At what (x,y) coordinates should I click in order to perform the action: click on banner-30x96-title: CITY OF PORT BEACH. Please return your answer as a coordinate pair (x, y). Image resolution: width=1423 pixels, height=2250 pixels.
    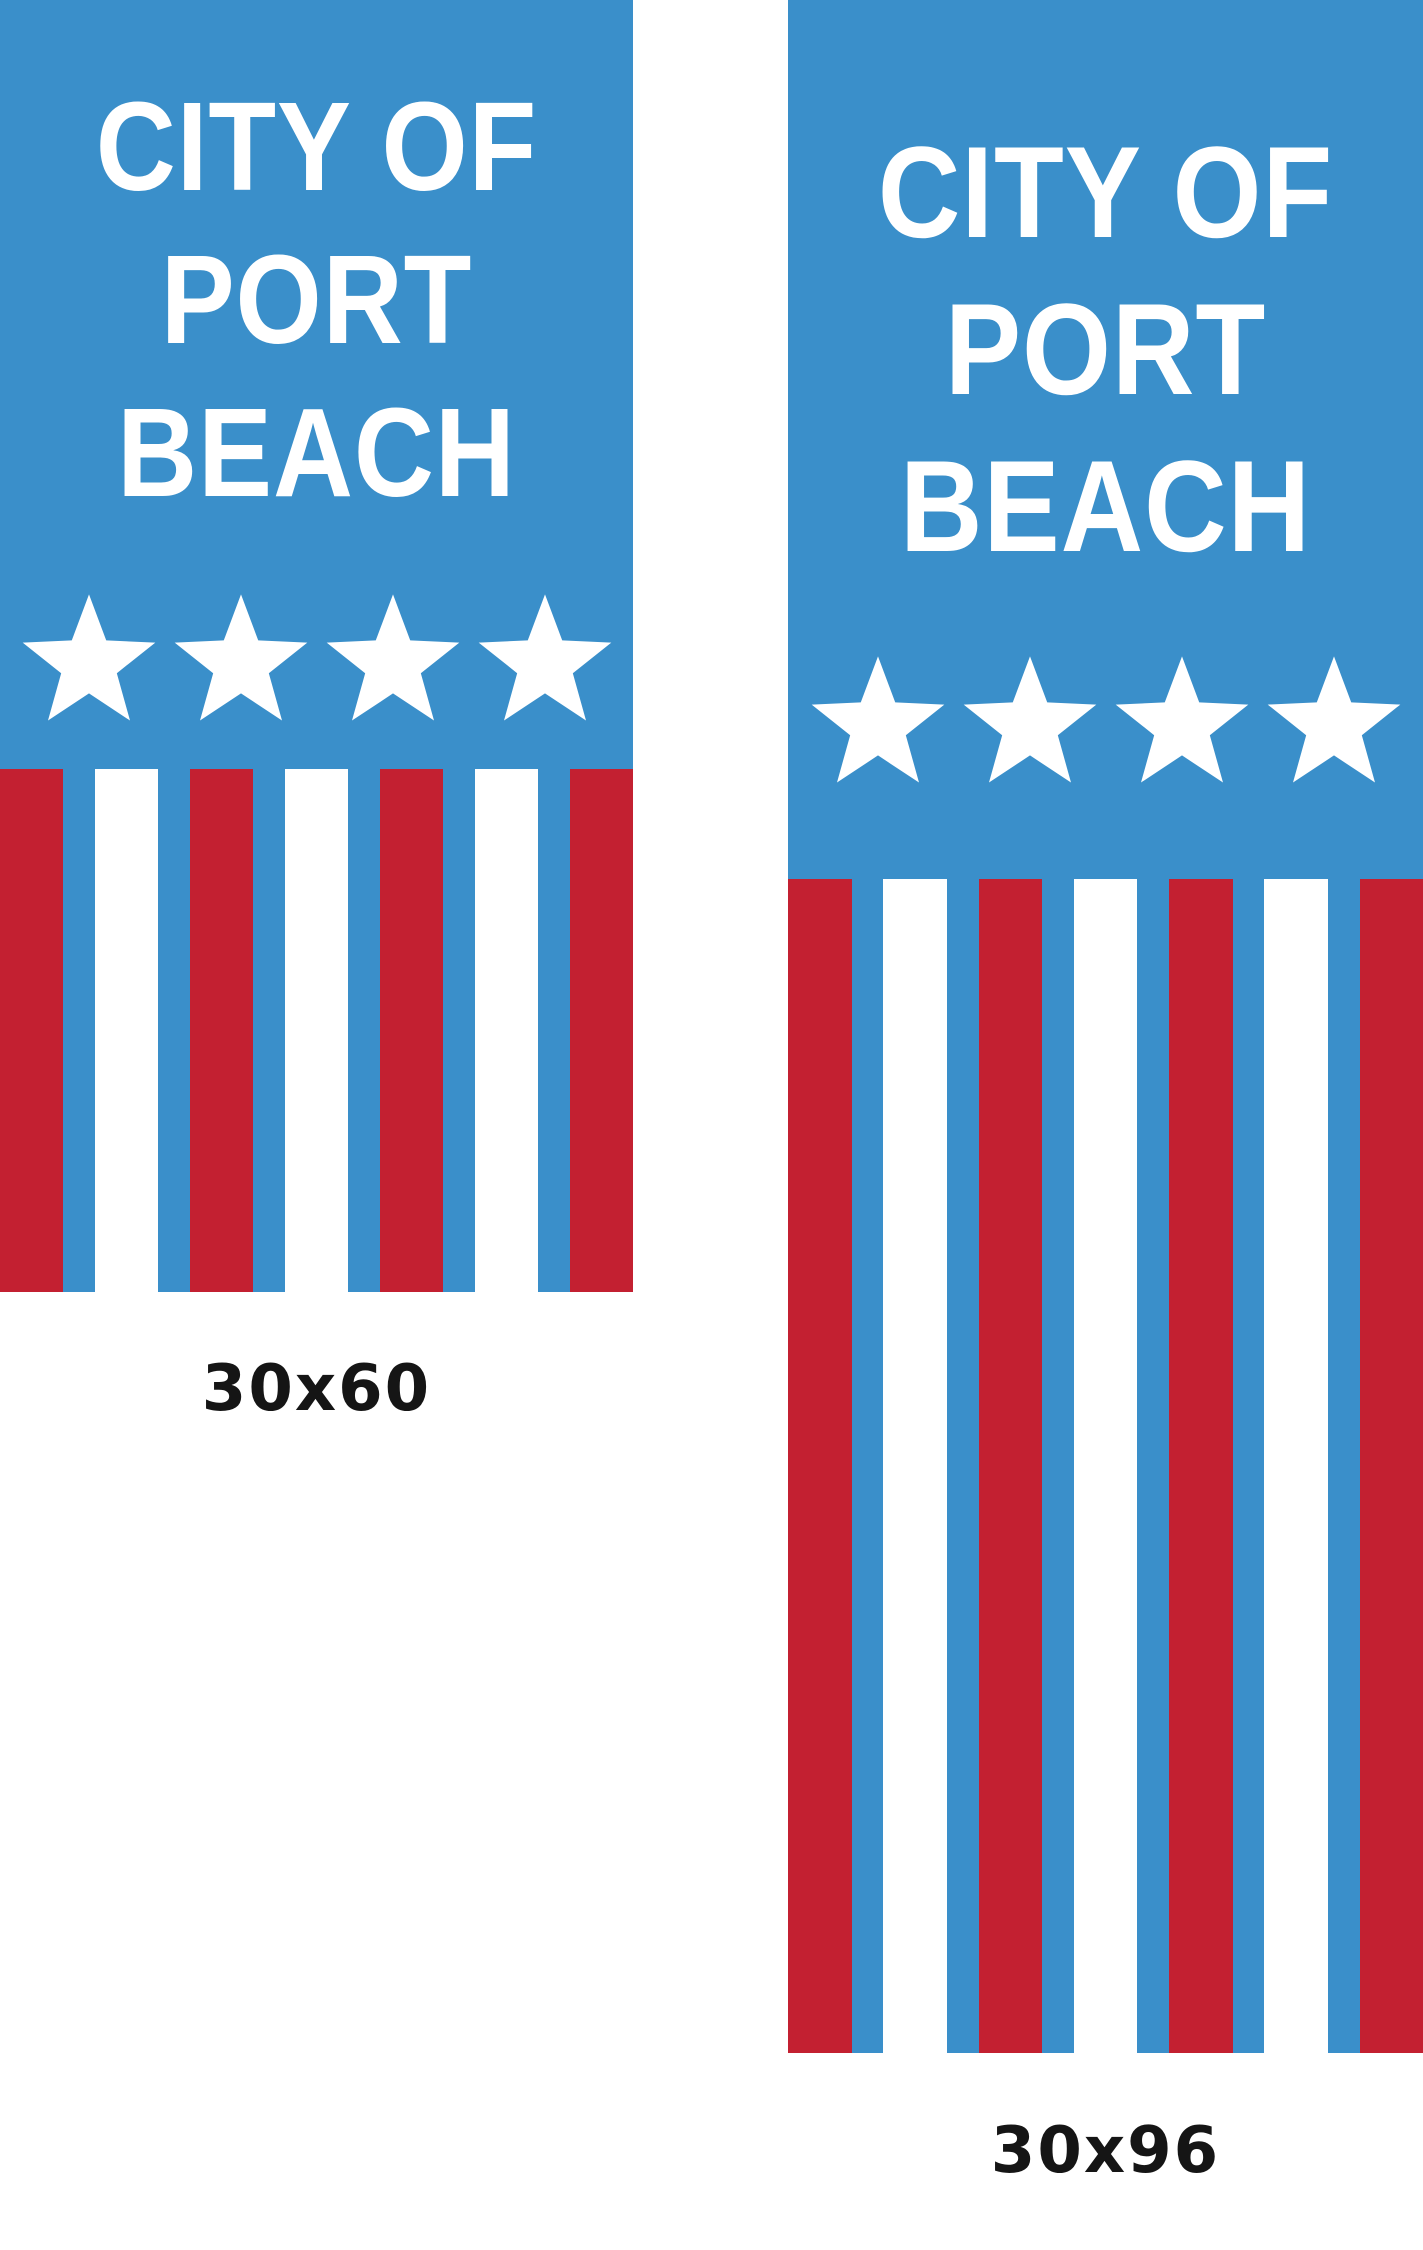
    Looking at the image, I should click on (1105, 349).